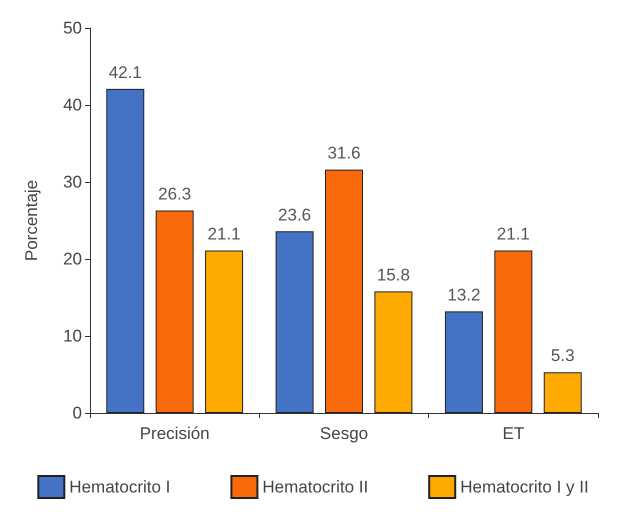 This screenshot has width=627, height=514. What do you see at coordinates (125, 72) in the screenshot?
I see `data-label: 42.1` at bounding box center [125, 72].